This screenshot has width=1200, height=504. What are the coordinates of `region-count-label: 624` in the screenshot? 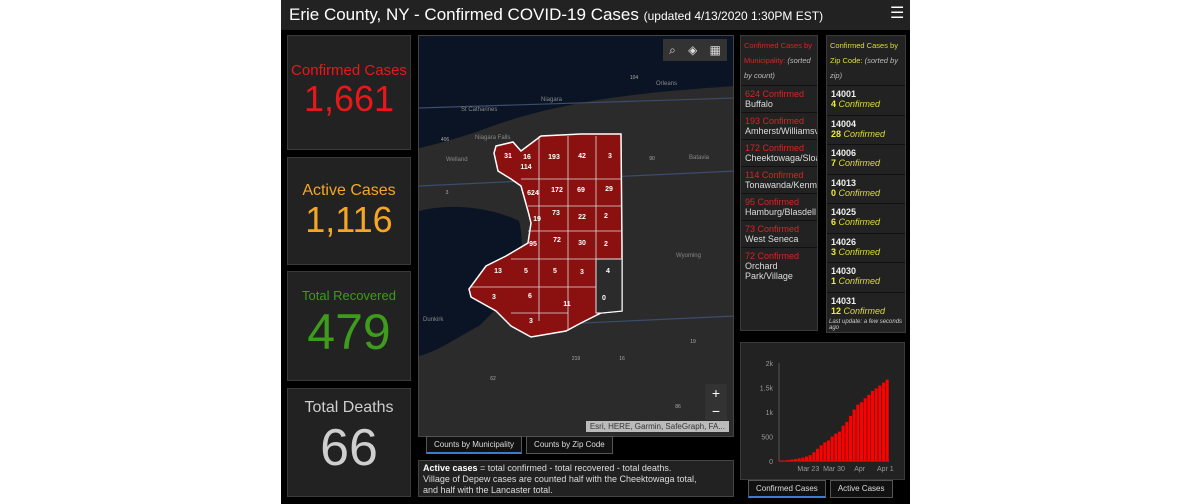 It's located at (533, 193).